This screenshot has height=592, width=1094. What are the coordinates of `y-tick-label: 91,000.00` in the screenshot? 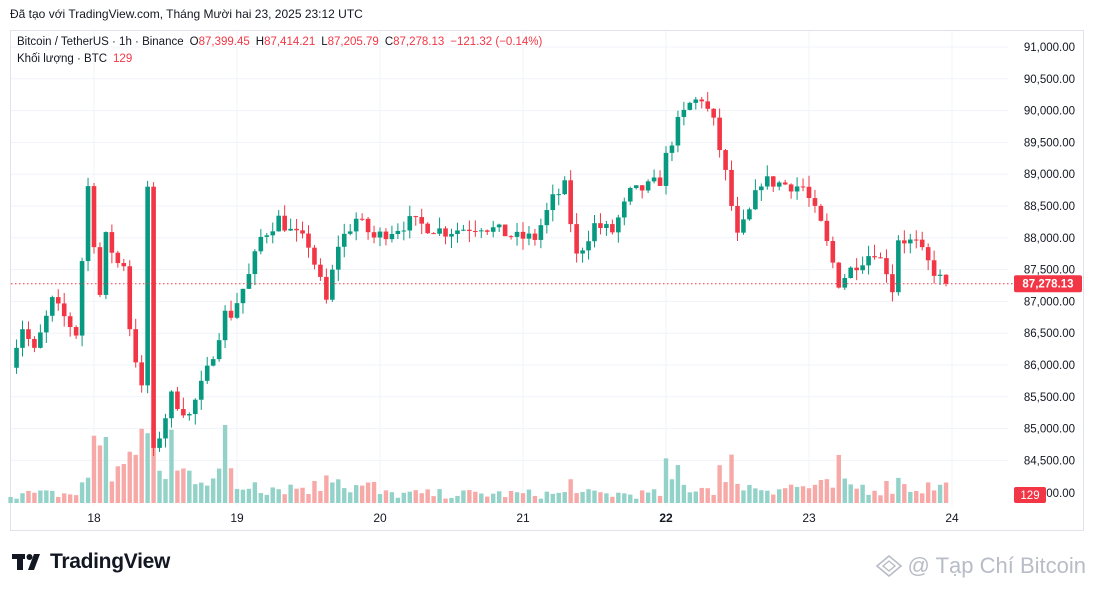 It's located at (1049, 48).